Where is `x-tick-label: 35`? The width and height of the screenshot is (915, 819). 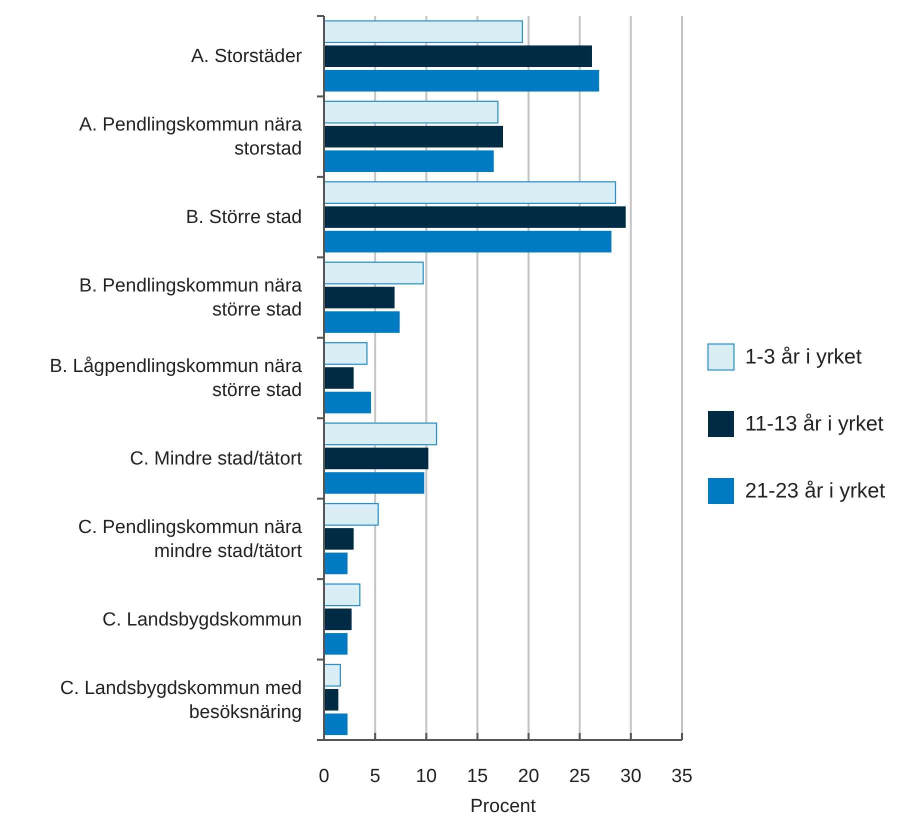
x-tick-label: 35 is located at coordinates (682, 776).